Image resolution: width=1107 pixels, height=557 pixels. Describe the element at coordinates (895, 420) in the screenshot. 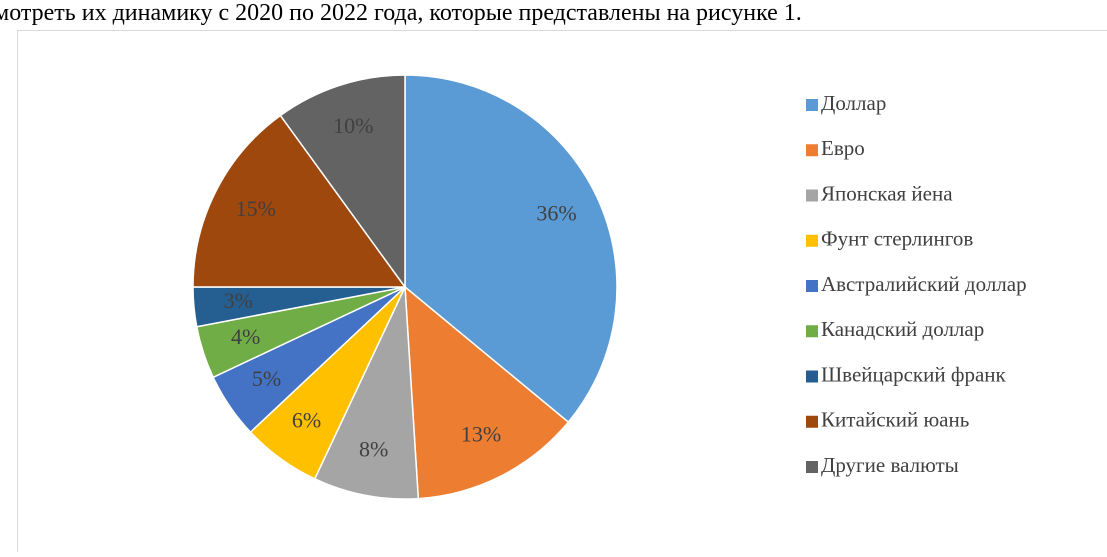

I see `legend-label: Китайский юань` at that location.